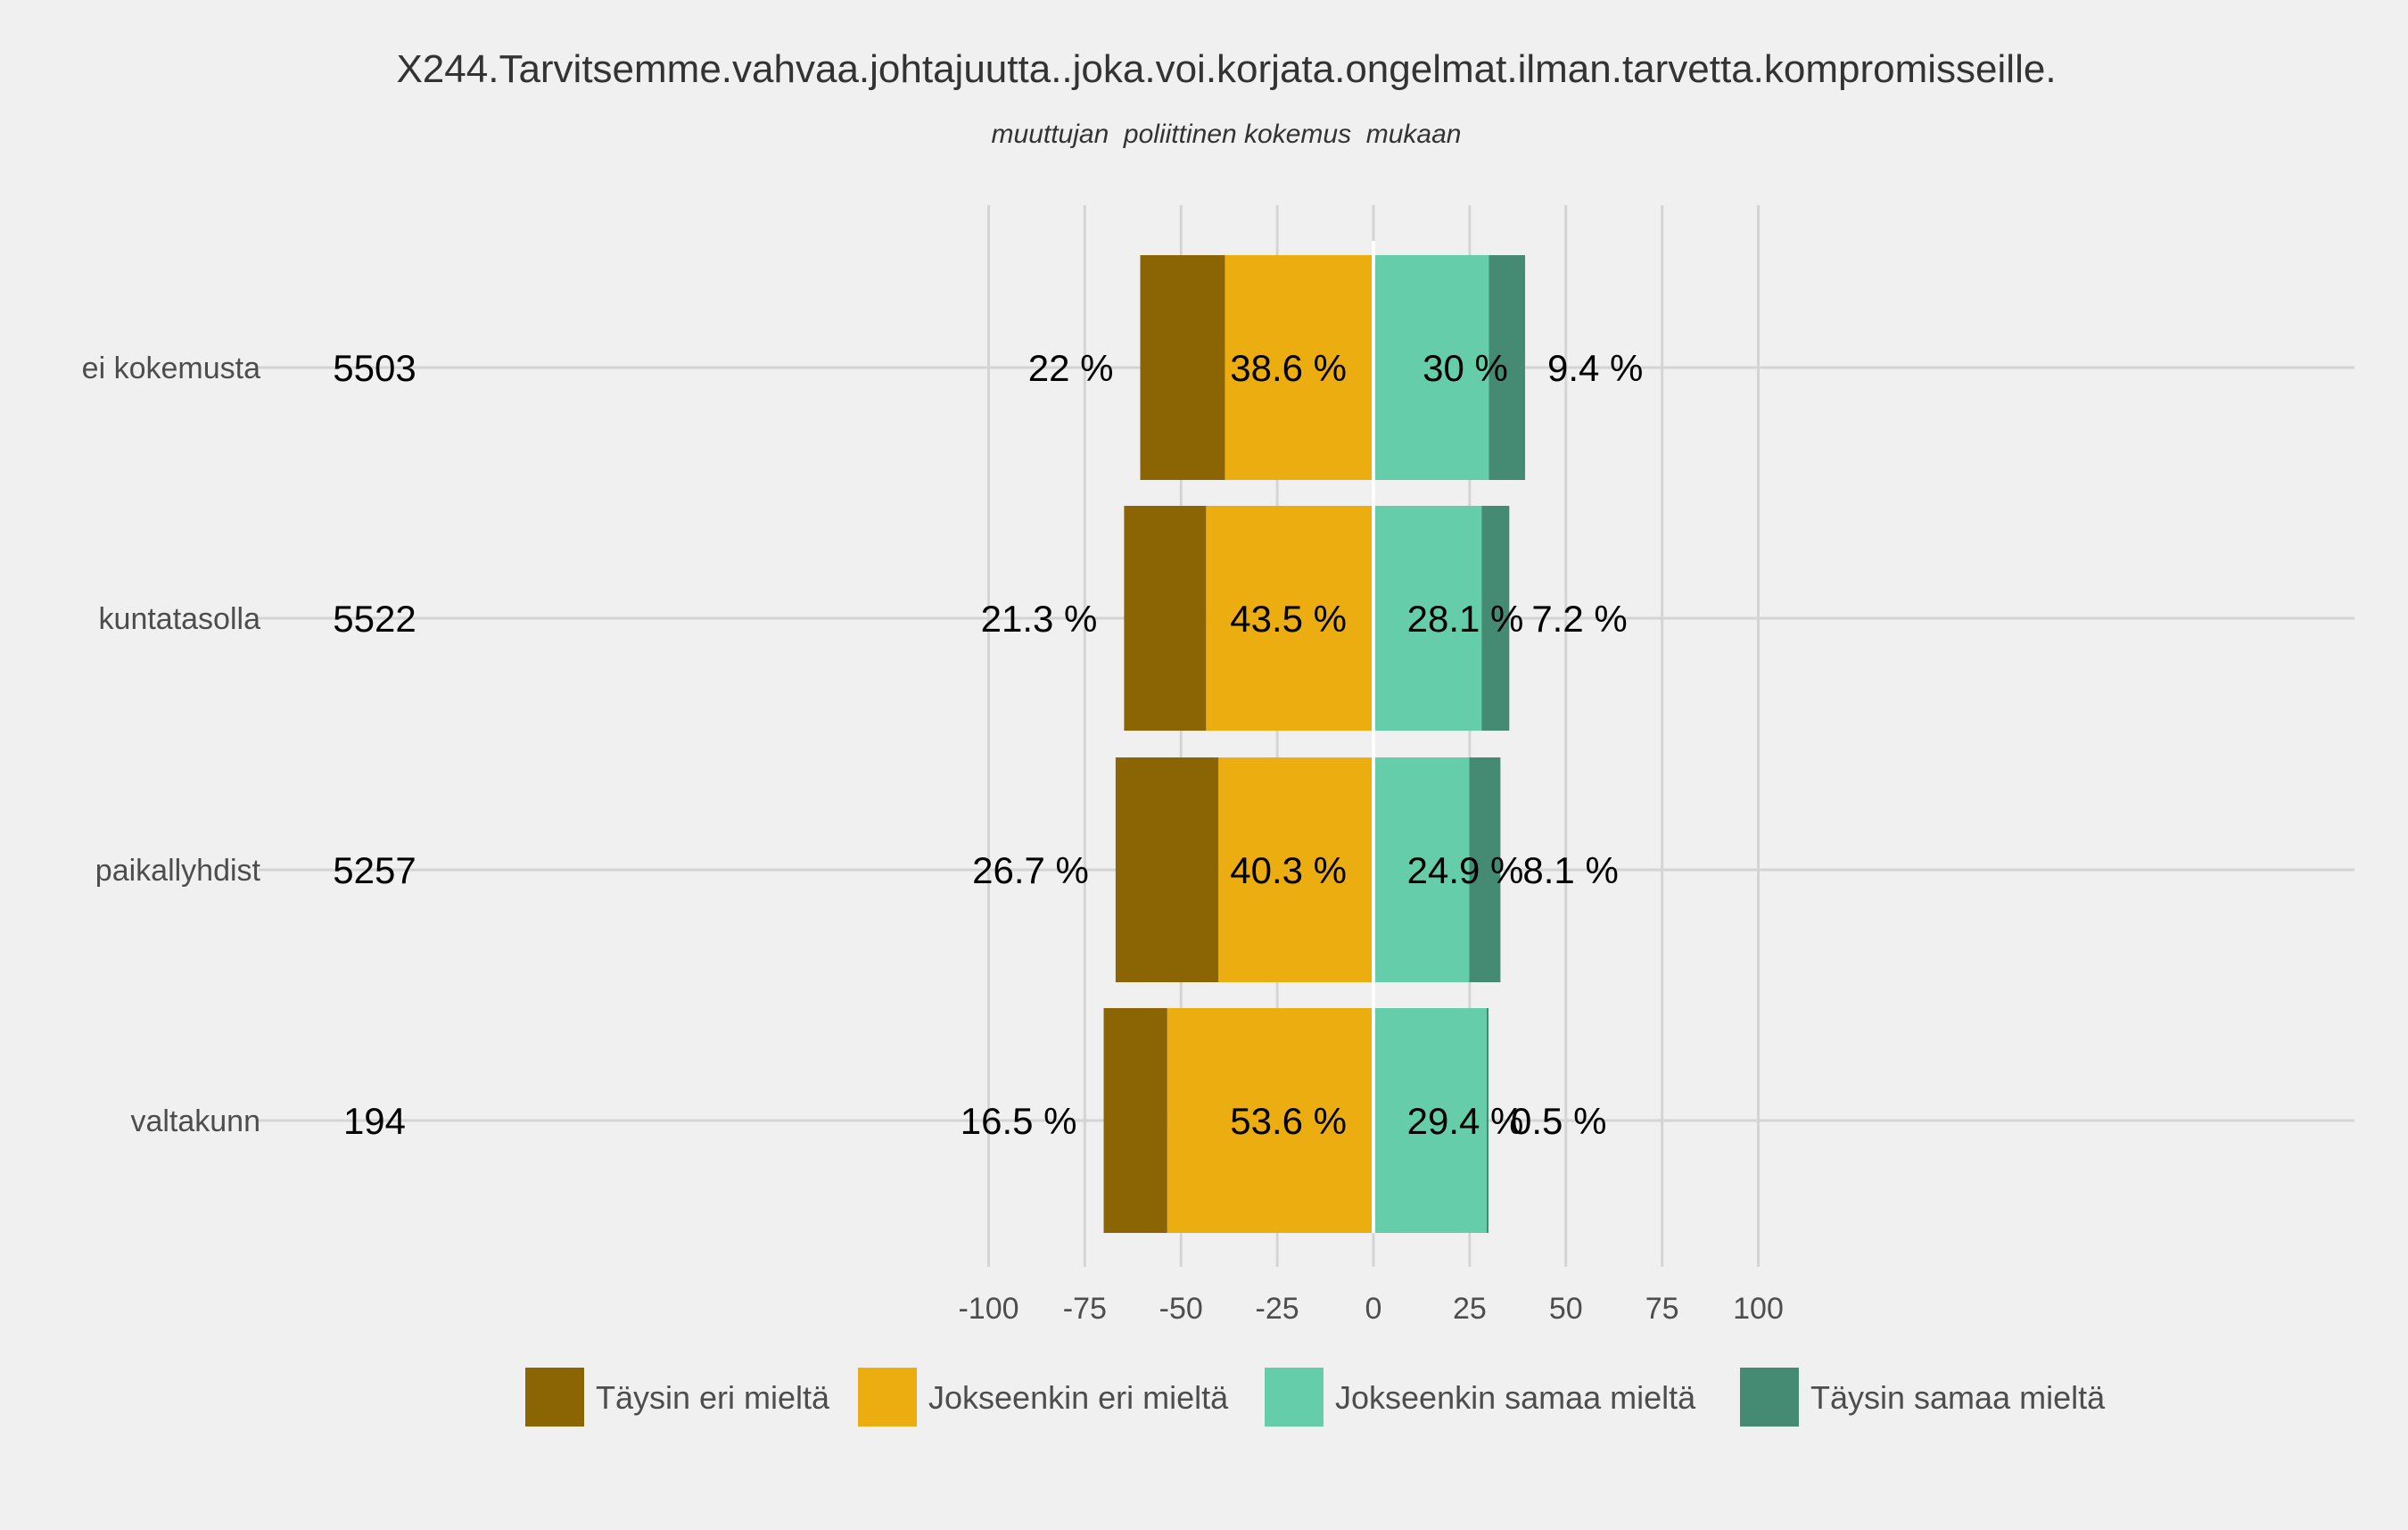 The width and height of the screenshot is (2408, 1530). I want to click on x-tick-label: -100, so click(988, 1309).